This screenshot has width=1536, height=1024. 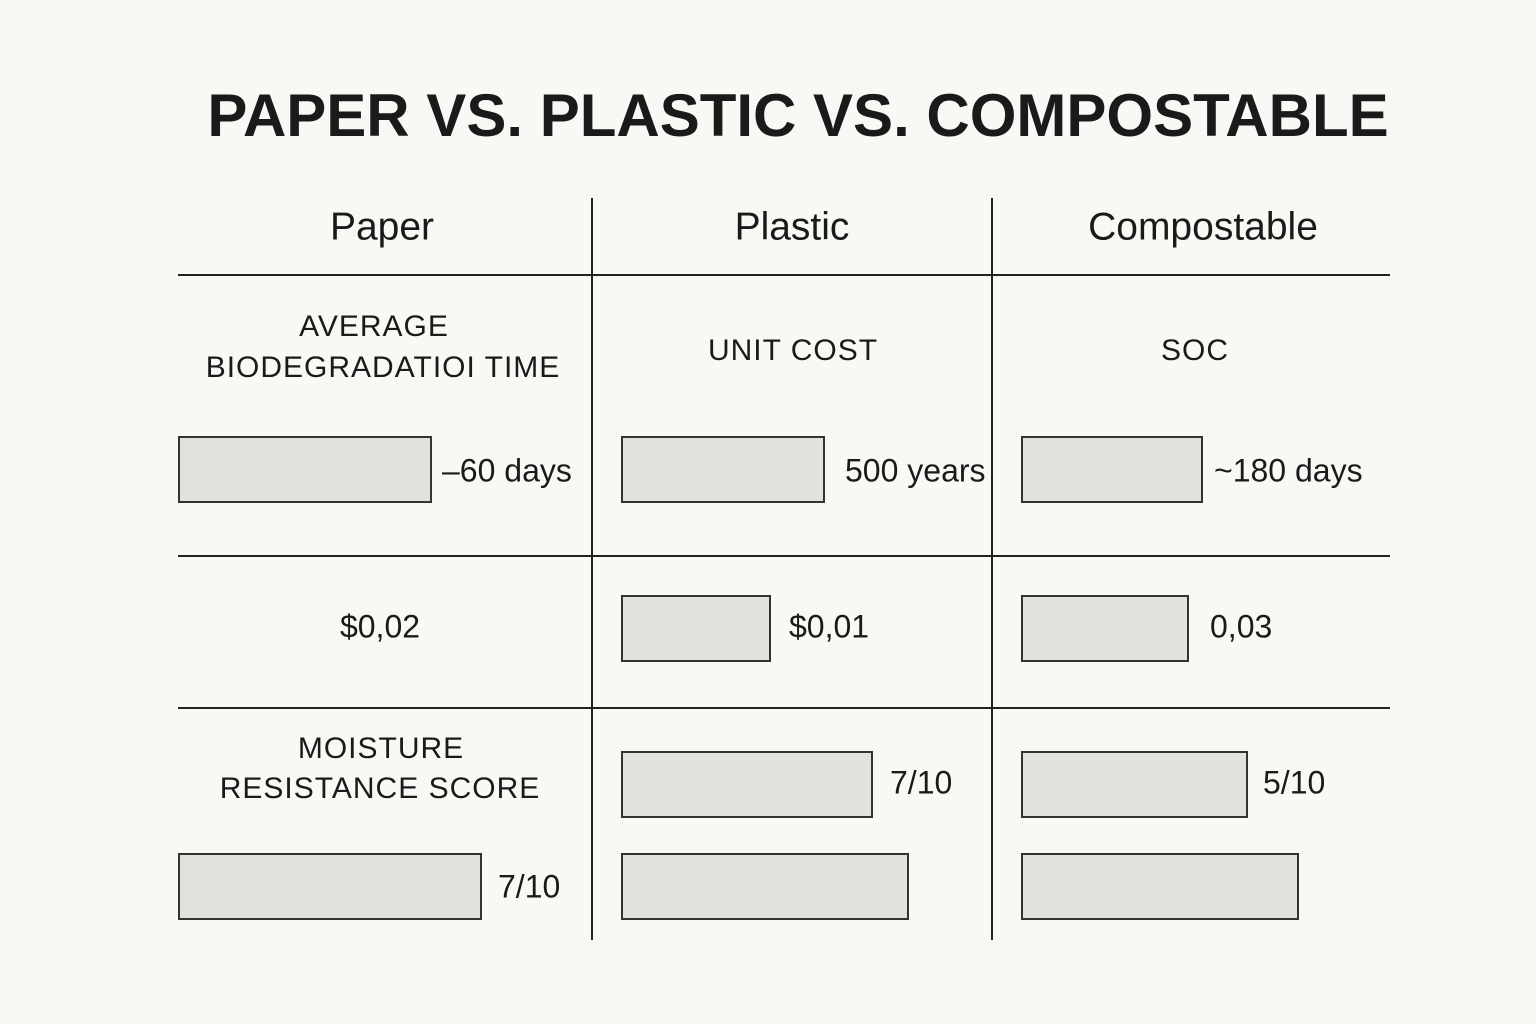 I want to click on cell-value: ~180 days, so click(x=1288, y=470).